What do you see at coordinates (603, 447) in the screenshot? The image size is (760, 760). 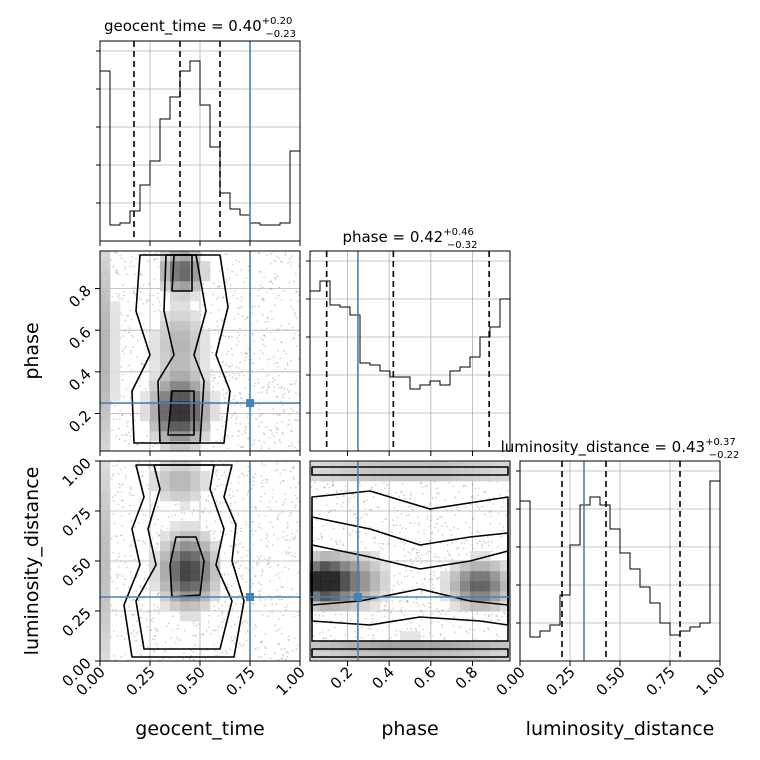 I see `title-main: luminosity_distance = 0.43` at bounding box center [603, 447].